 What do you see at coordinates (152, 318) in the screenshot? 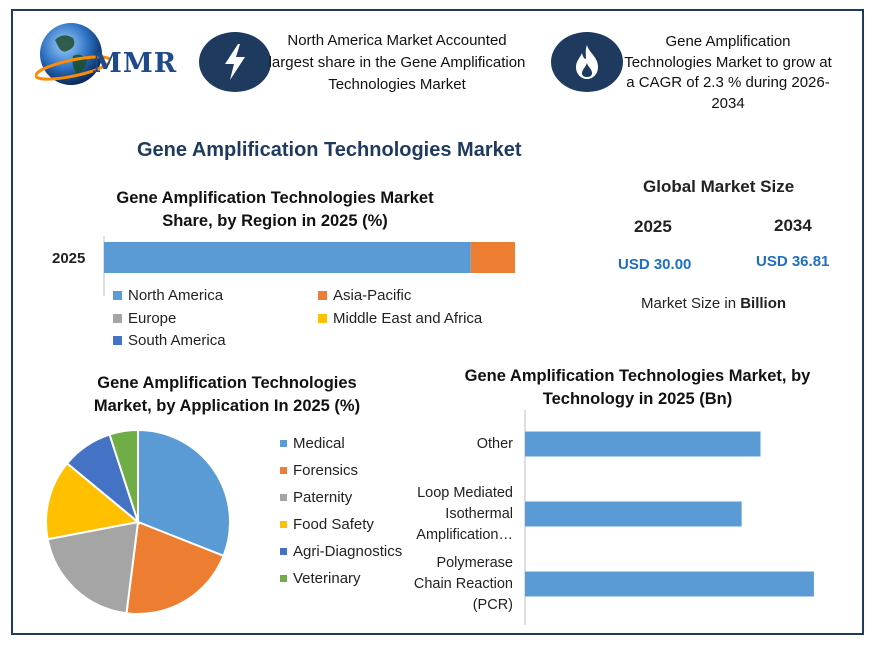
I see `legend-label: Europe` at bounding box center [152, 318].